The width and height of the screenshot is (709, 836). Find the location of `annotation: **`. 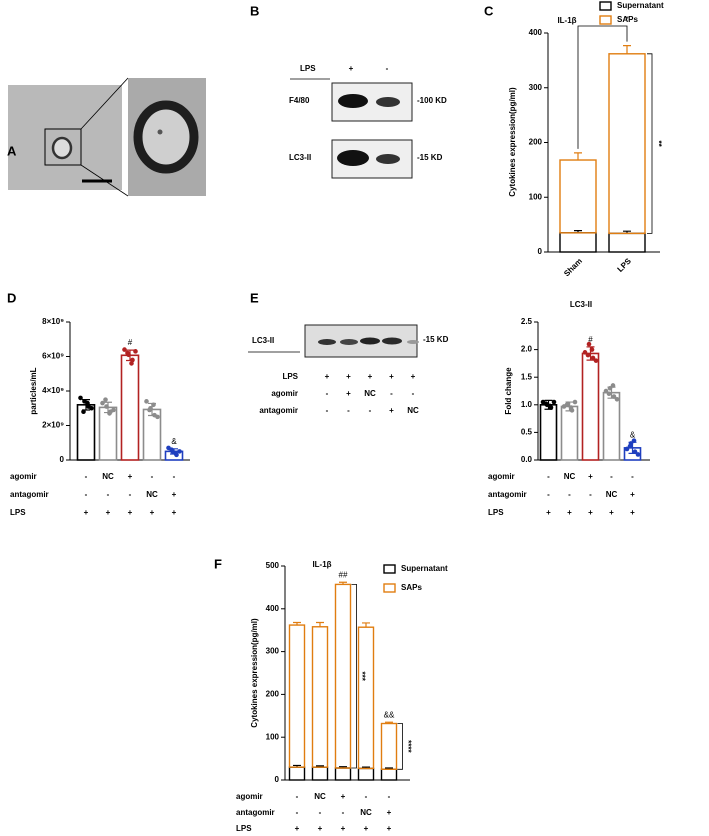

annotation: ** is located at coordinates (658, 143).